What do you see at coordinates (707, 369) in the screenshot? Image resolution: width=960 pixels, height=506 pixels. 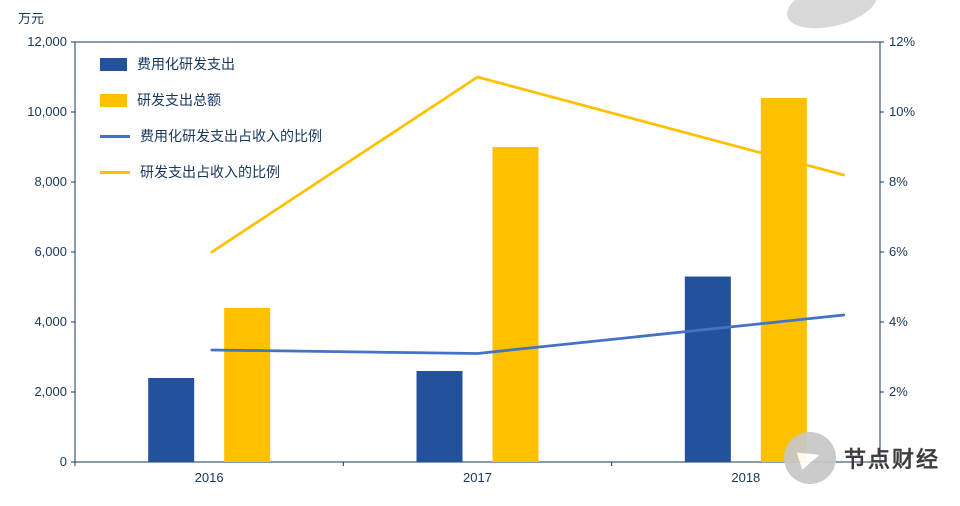 I see `bar-0-2018` at bounding box center [707, 369].